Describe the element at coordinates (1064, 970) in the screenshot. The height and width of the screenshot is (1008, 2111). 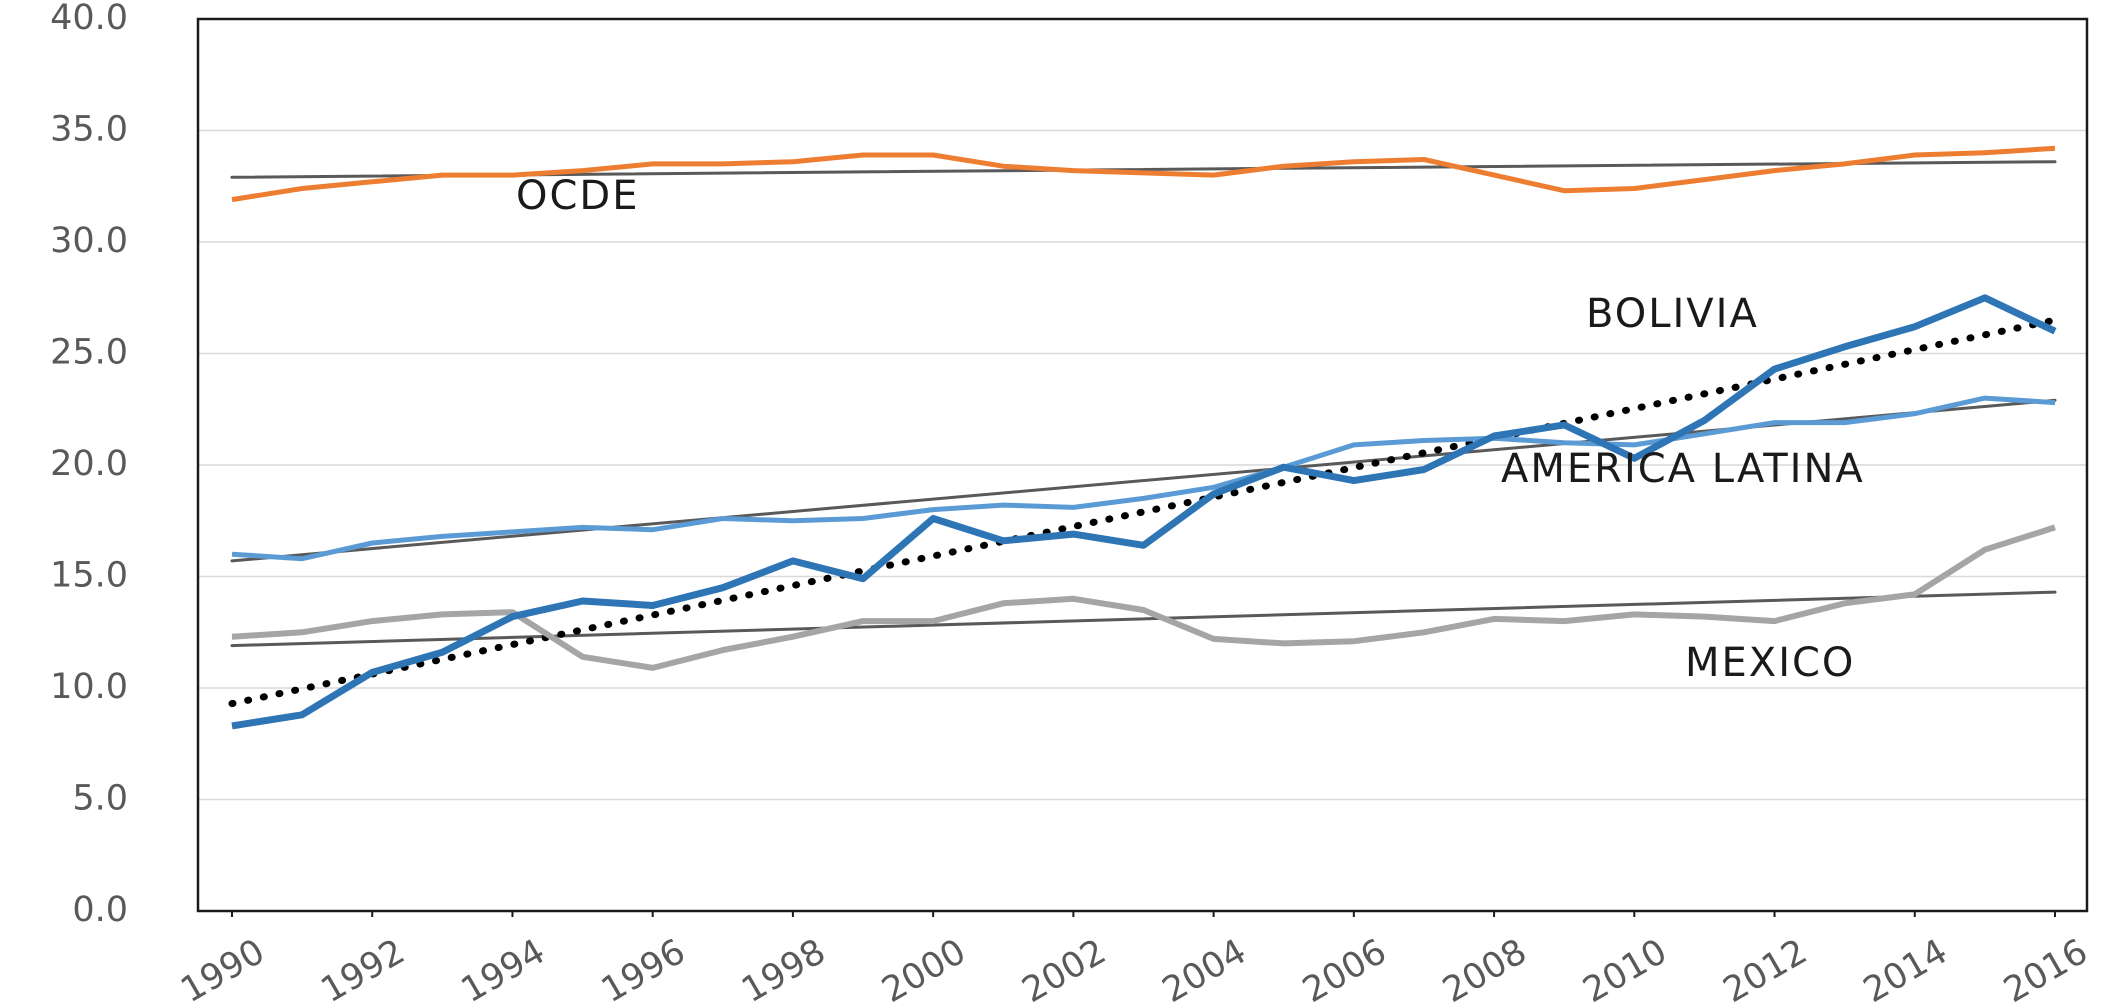
I see `x-tick-label: 2002` at that location.